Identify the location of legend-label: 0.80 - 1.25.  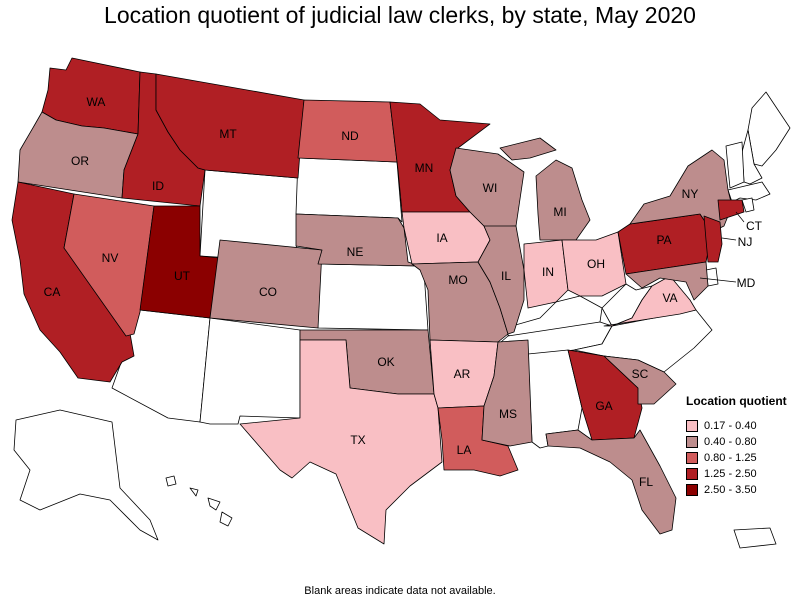
(730, 458).